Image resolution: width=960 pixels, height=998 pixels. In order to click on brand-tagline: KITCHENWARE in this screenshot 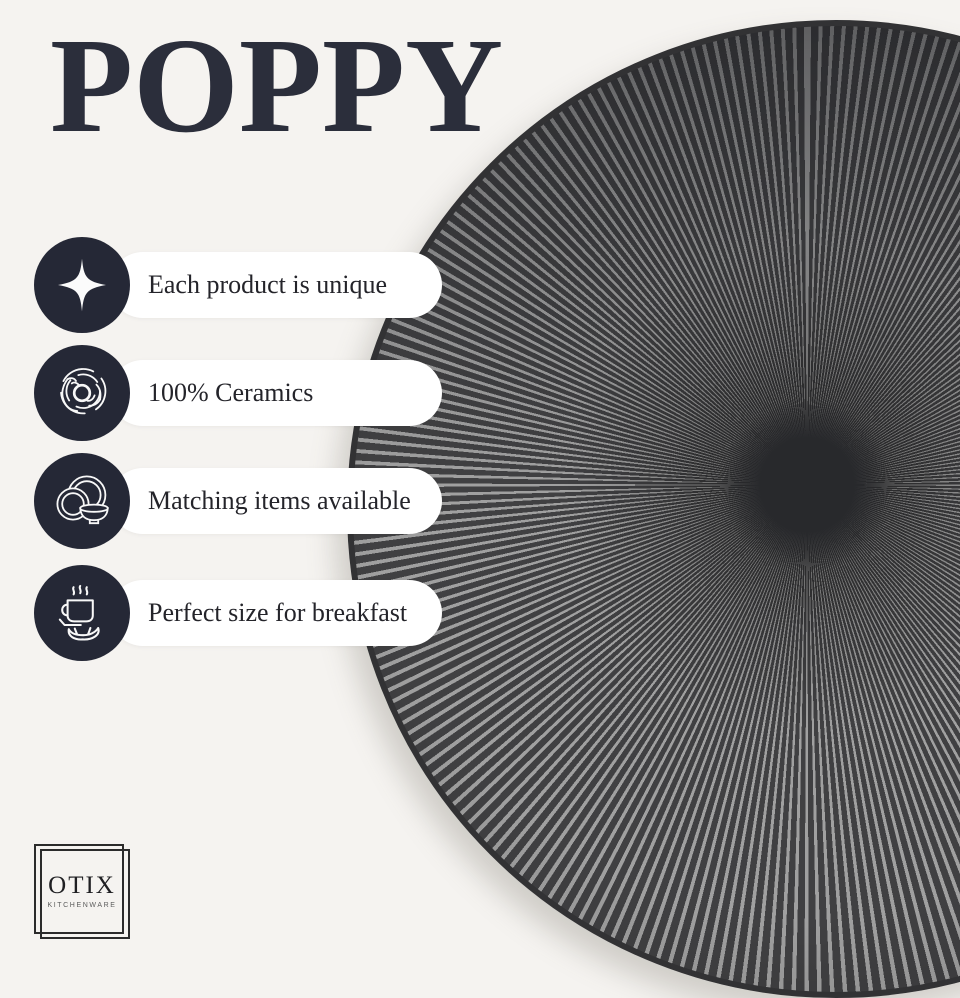, I will do `click(82, 905)`.